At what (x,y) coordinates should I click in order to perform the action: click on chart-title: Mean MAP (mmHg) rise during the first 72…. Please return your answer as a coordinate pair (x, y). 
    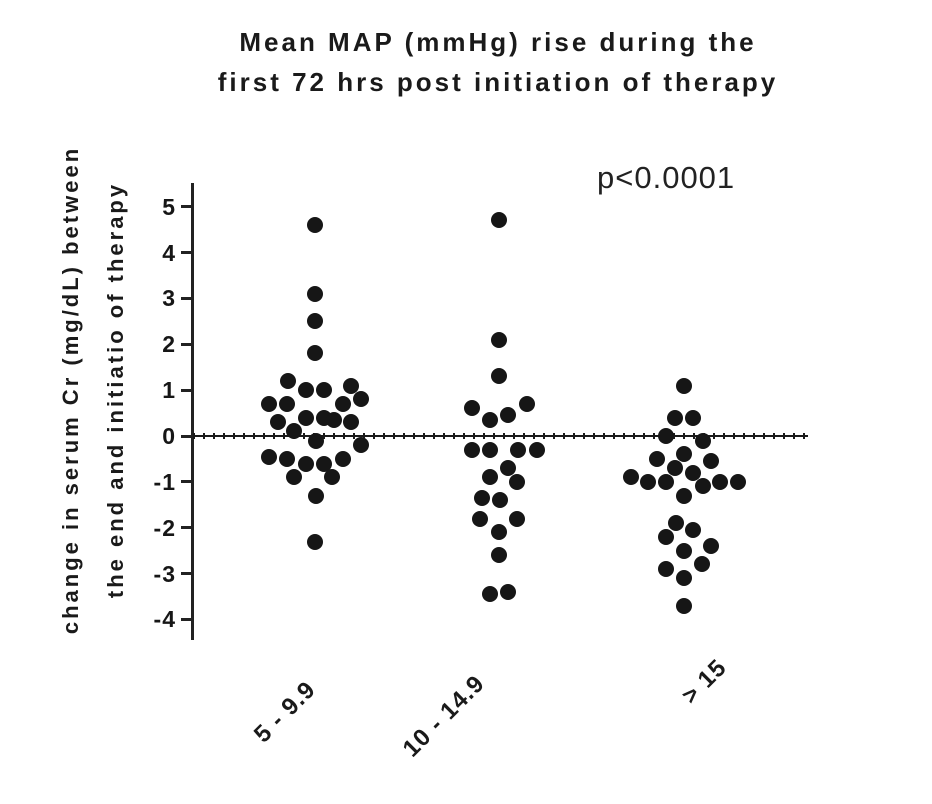
    Looking at the image, I should click on (498, 62).